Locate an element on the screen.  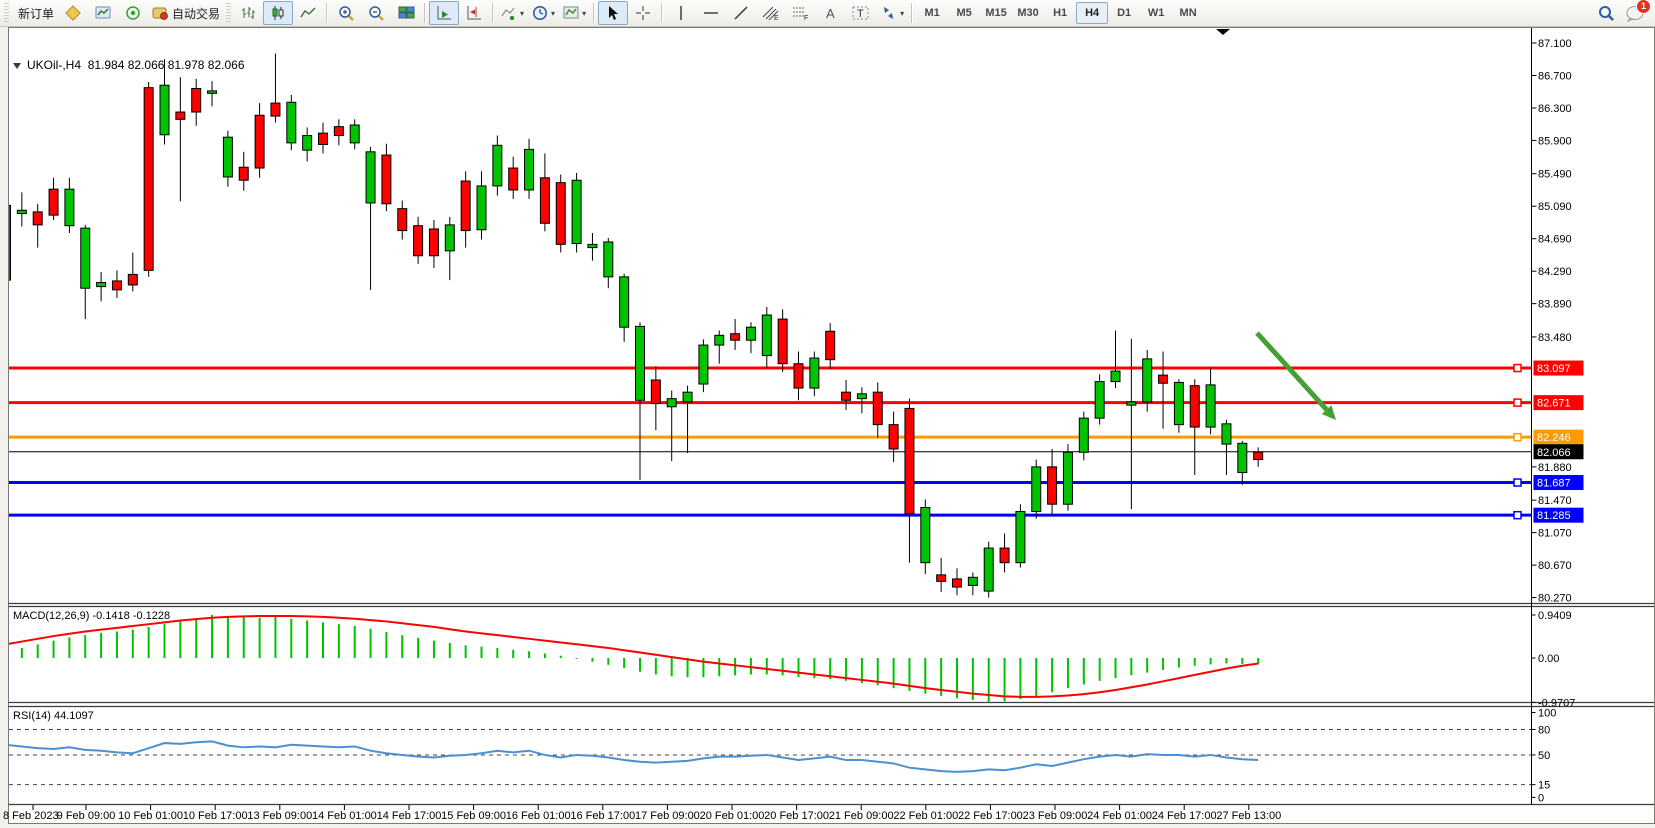
timeframe-button-m30: M30 is located at coordinates (1028, 13).